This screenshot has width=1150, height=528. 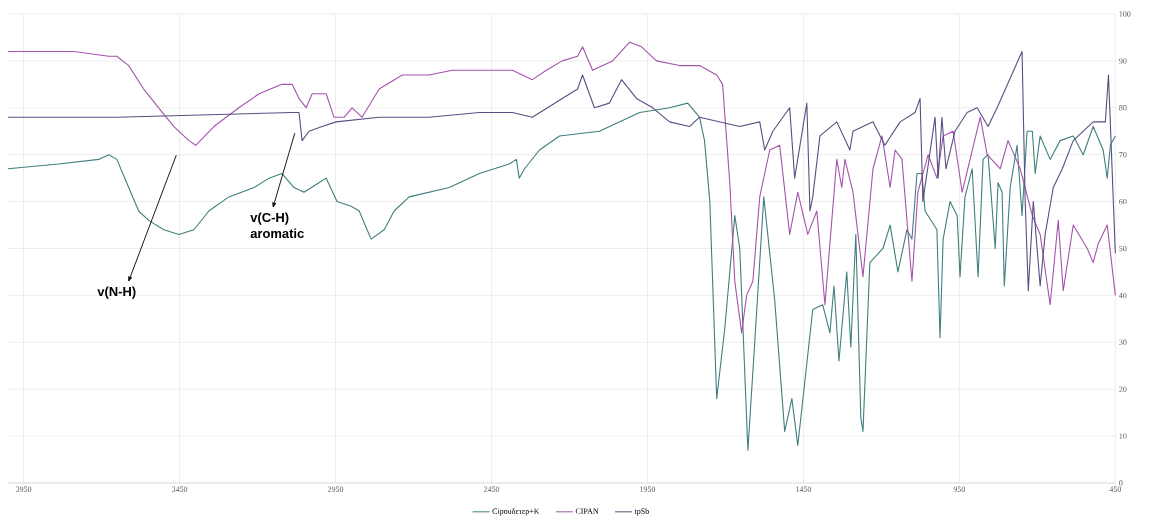 I want to click on annotation: v(N-H), so click(x=116, y=292).